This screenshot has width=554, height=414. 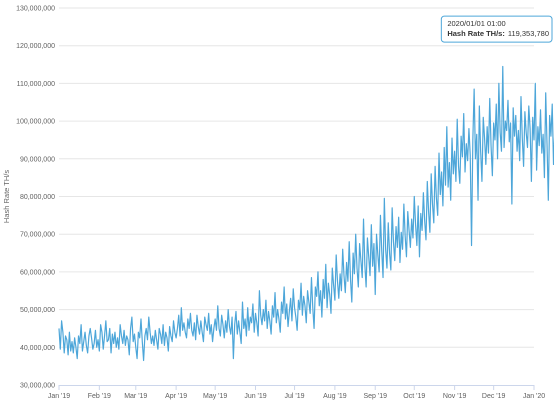 What do you see at coordinates (37, 310) in the screenshot?
I see `y-tick-label: 50,000,000` at bounding box center [37, 310].